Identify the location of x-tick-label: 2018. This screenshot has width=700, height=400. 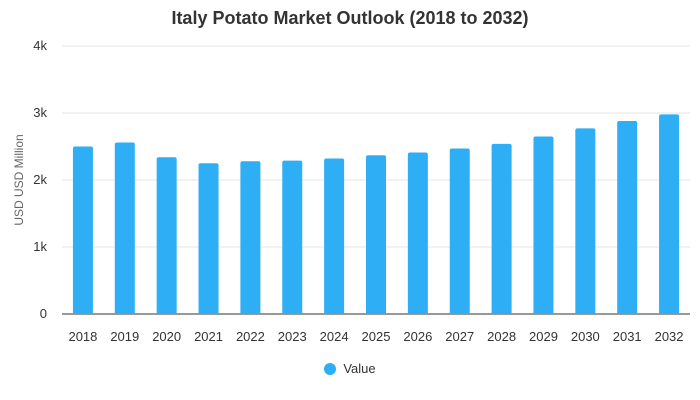
(82, 336).